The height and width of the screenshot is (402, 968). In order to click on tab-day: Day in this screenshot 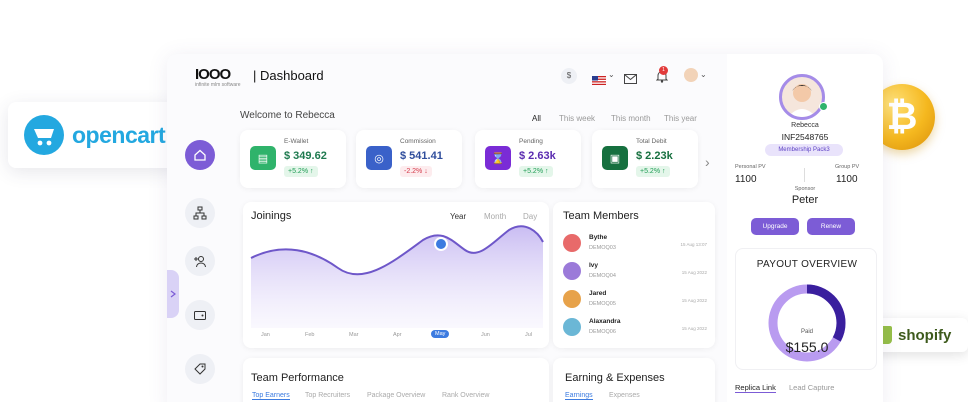, I will do `click(530, 216)`.